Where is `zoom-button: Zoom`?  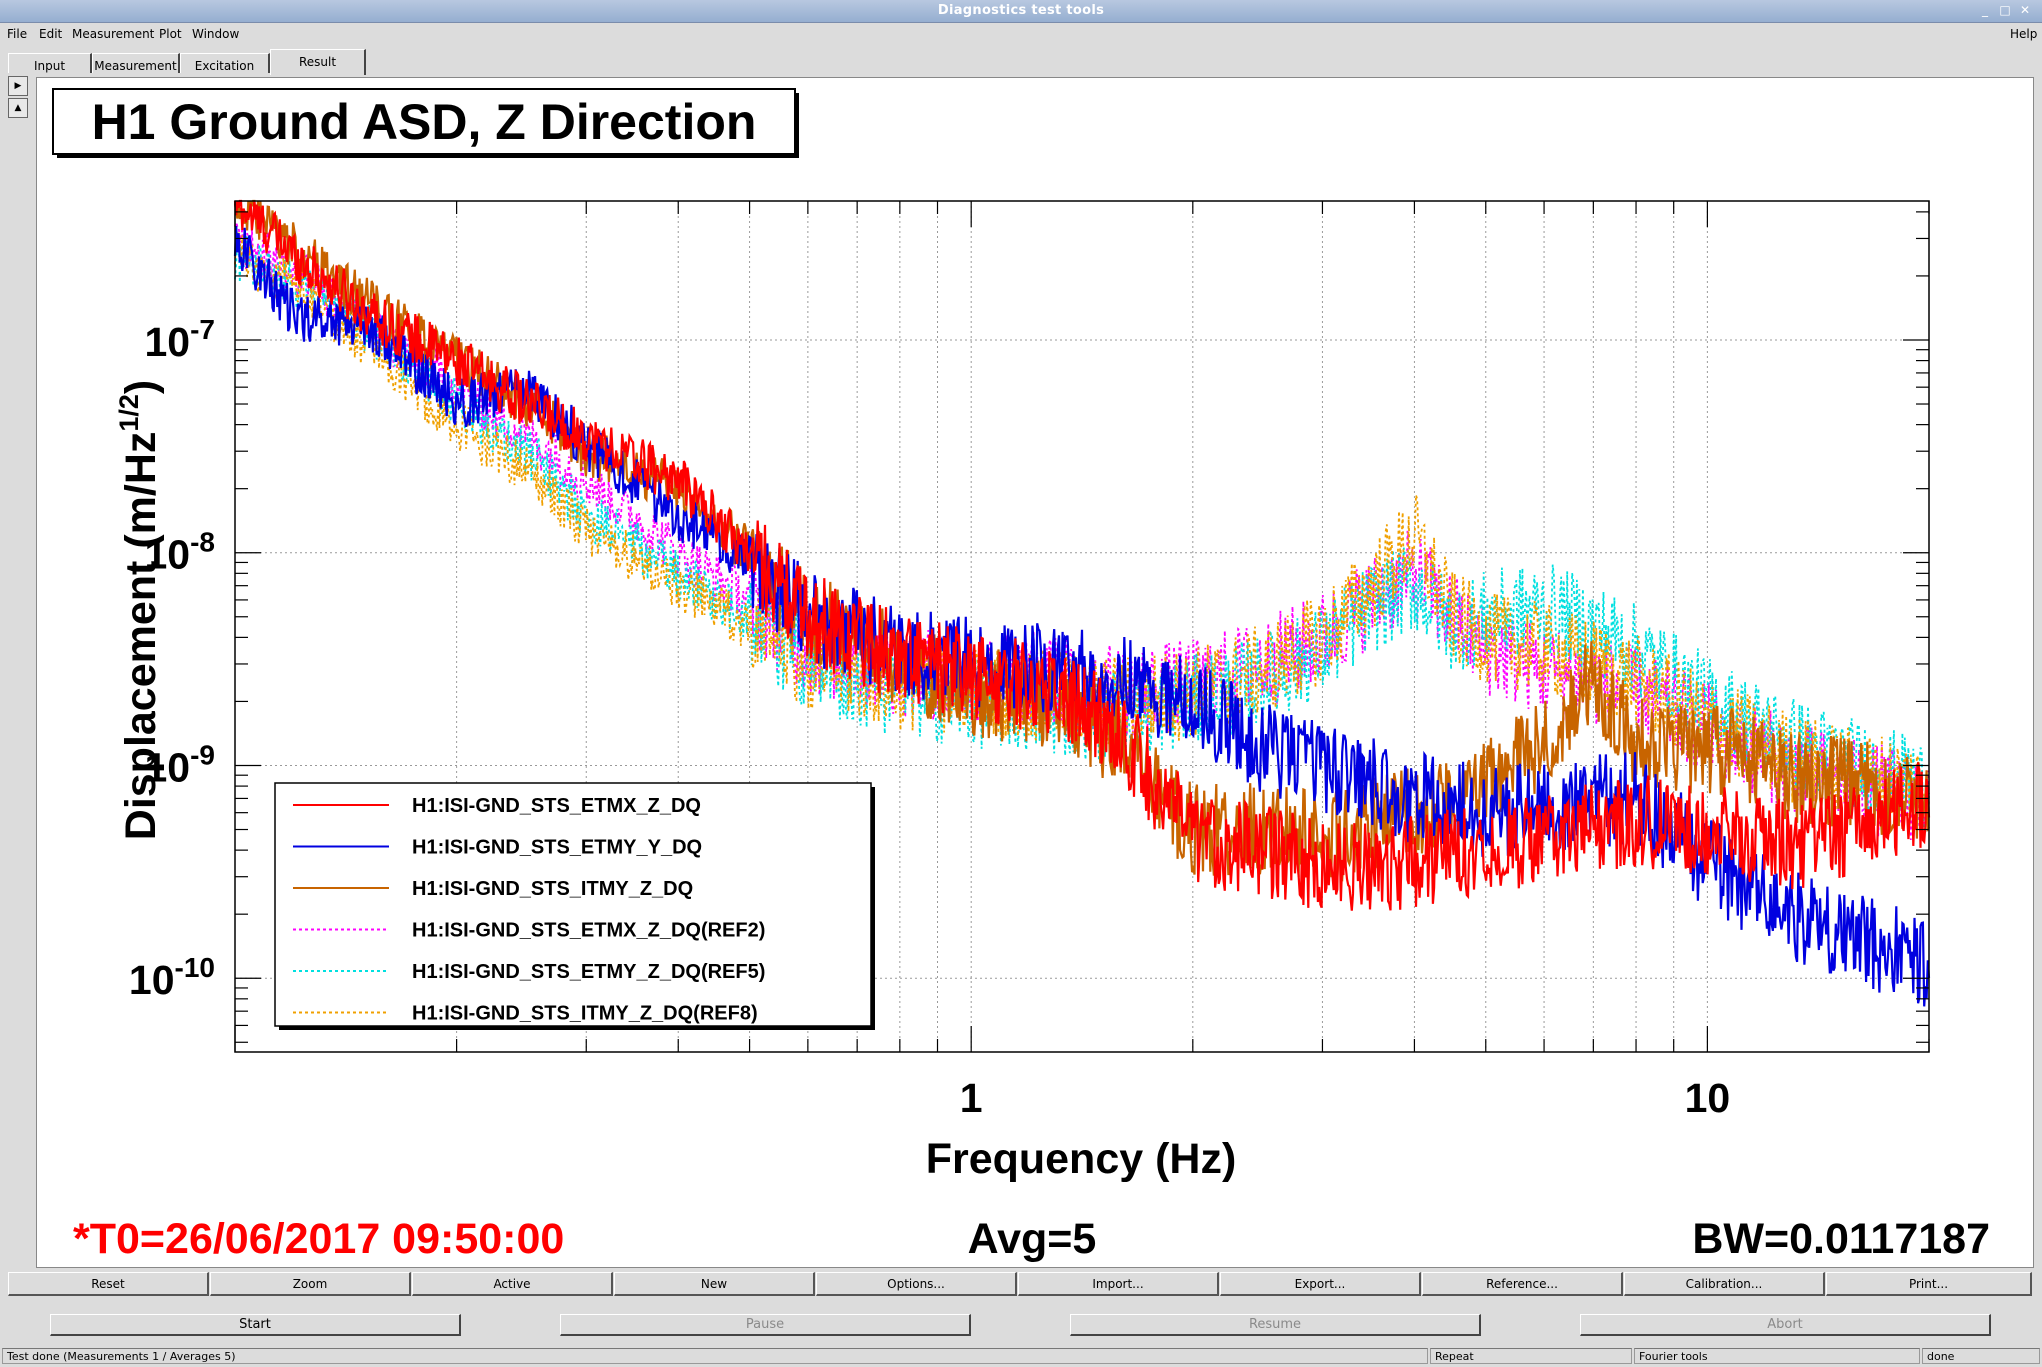 zoom-button: Zoom is located at coordinates (310, 1284).